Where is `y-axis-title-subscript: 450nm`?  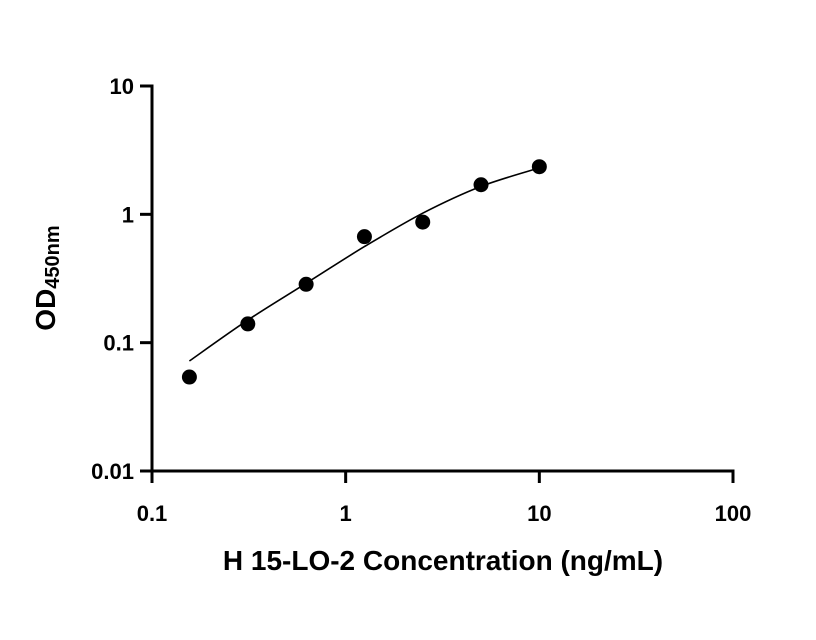 y-axis-title-subscript: 450nm is located at coordinates (53, 256).